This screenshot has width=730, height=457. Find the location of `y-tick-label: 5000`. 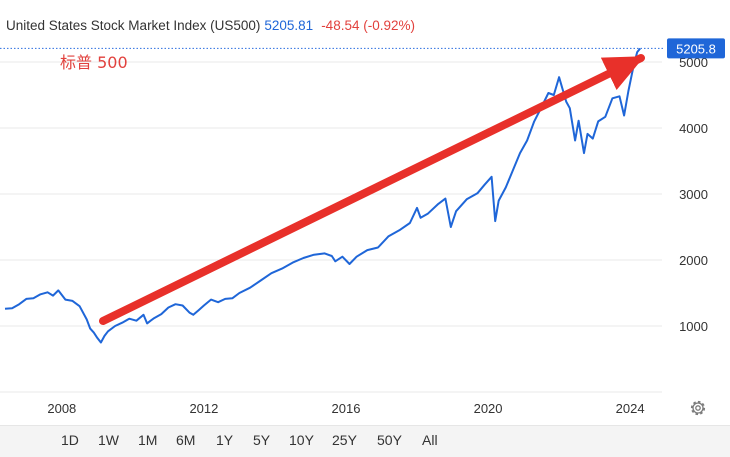

y-tick-label: 5000 is located at coordinates (693, 62).